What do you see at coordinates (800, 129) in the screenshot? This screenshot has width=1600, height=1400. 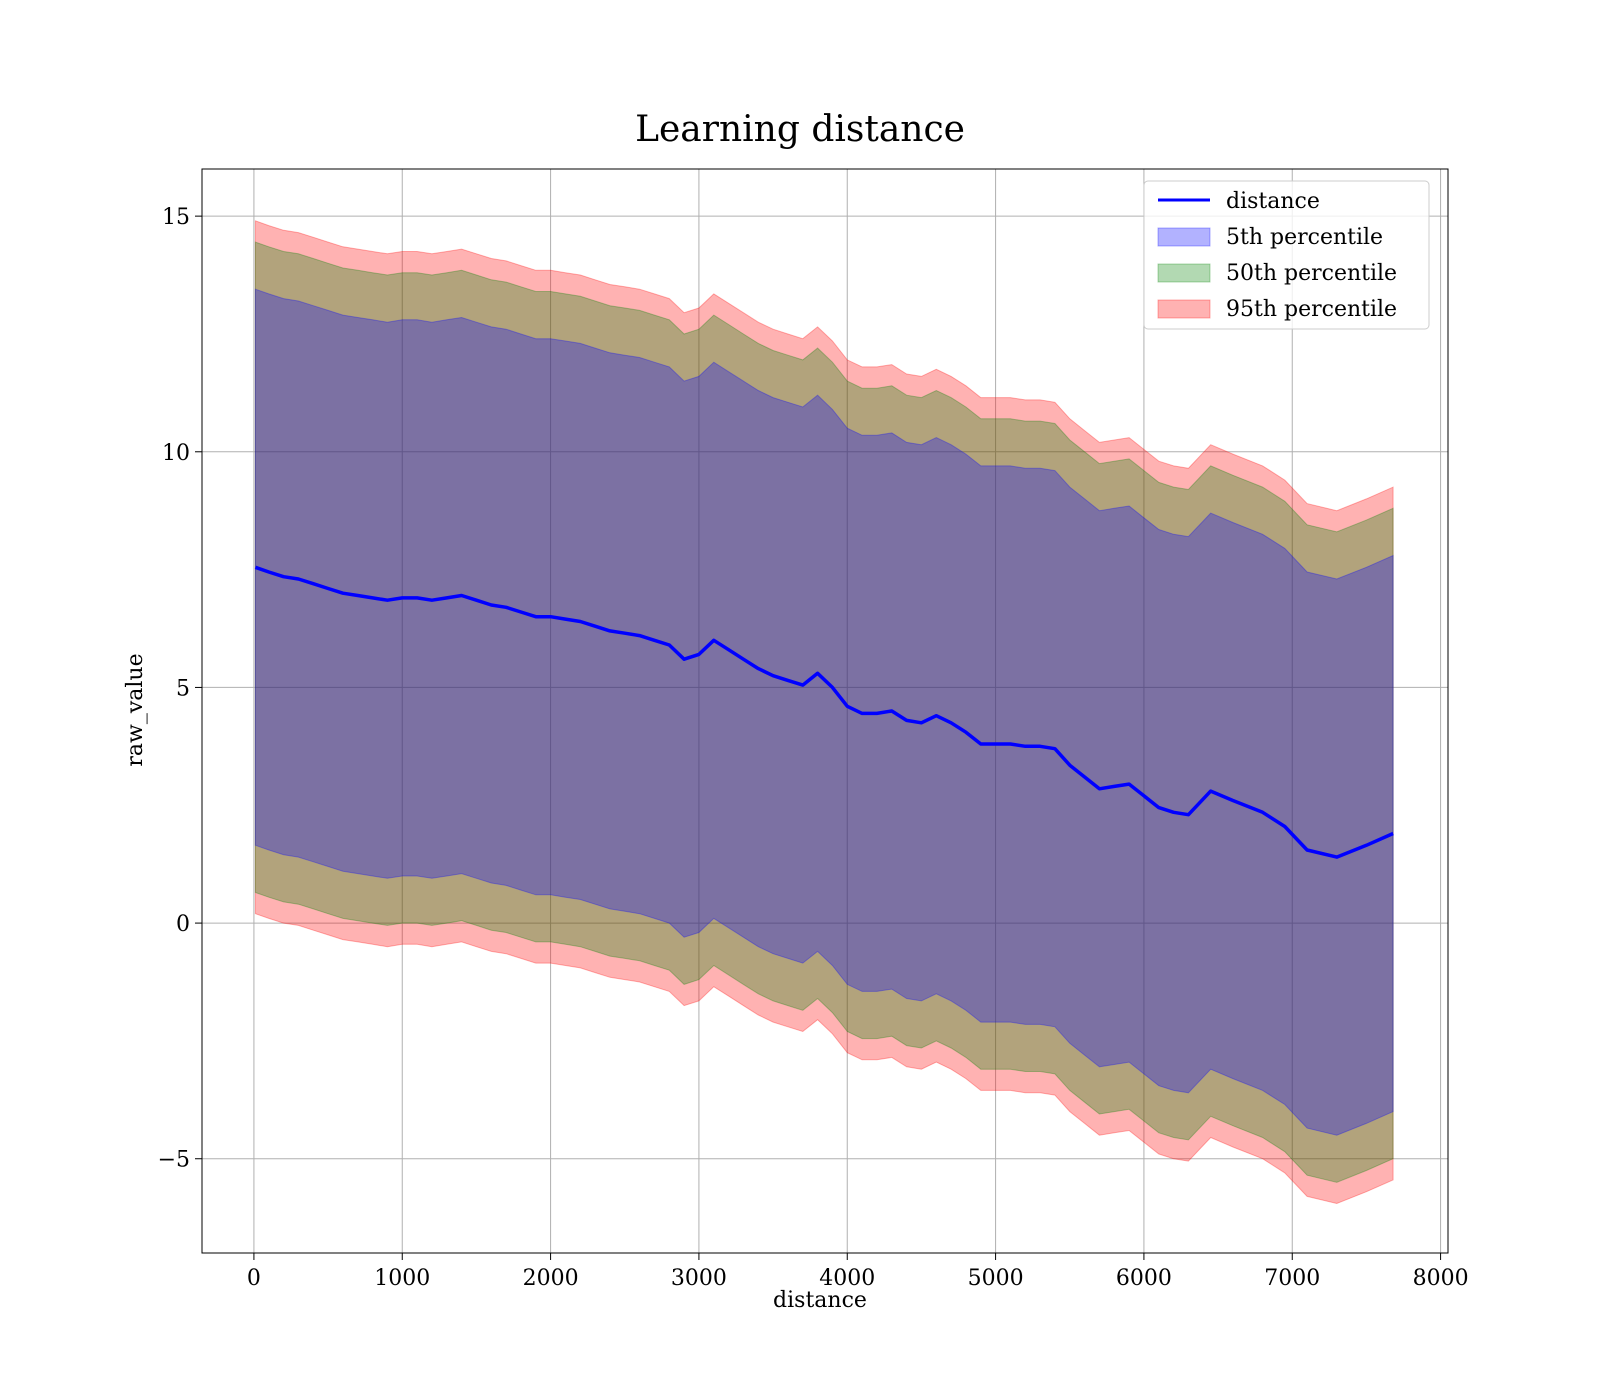 I see `chart-title: Learning distance` at bounding box center [800, 129].